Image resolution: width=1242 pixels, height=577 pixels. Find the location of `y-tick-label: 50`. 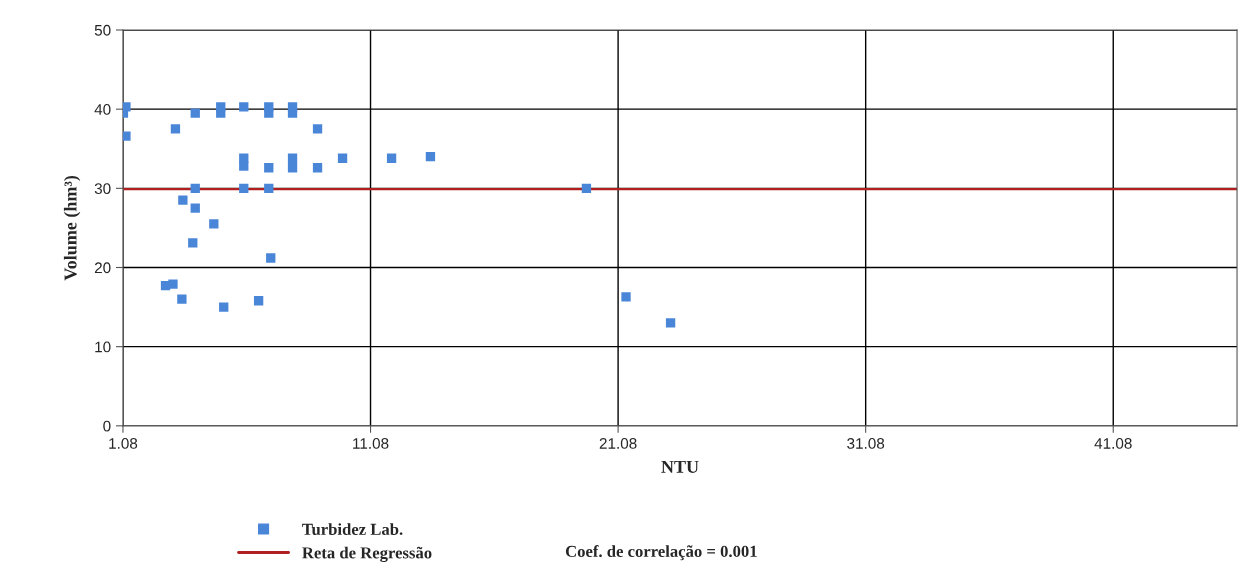

y-tick-label: 50 is located at coordinates (102, 30).